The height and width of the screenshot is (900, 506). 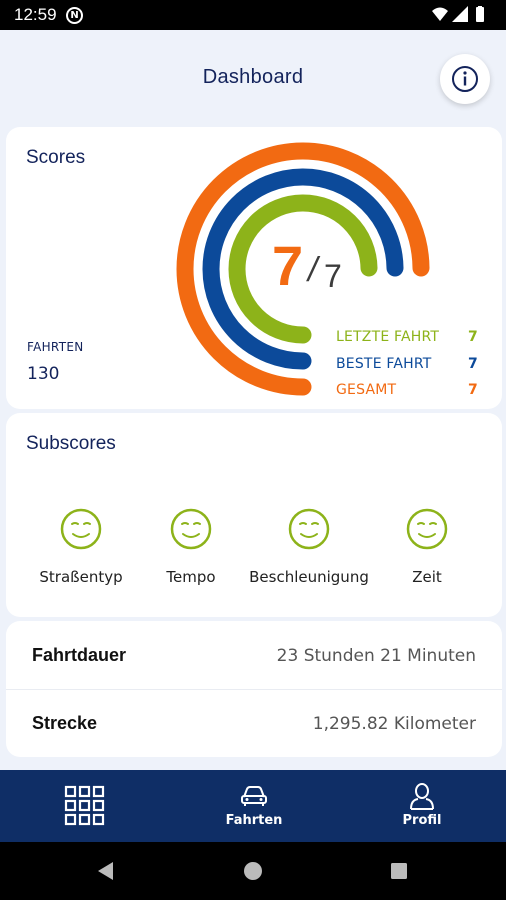 I want to click on status-time: 12:59, so click(x=35, y=14).